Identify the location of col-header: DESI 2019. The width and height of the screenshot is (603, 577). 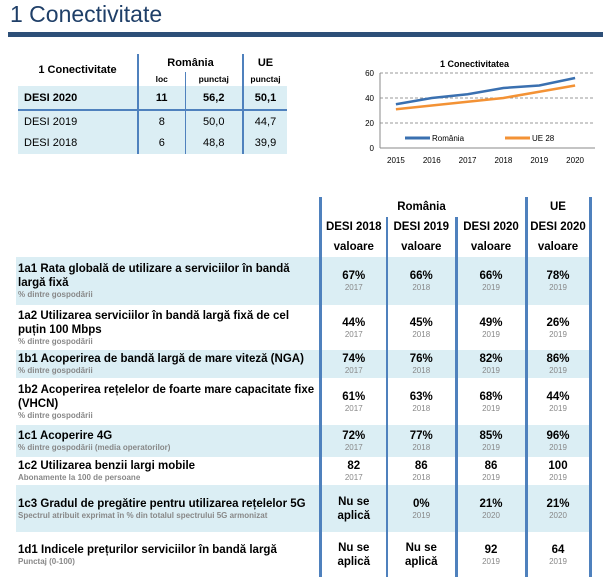
(421, 227).